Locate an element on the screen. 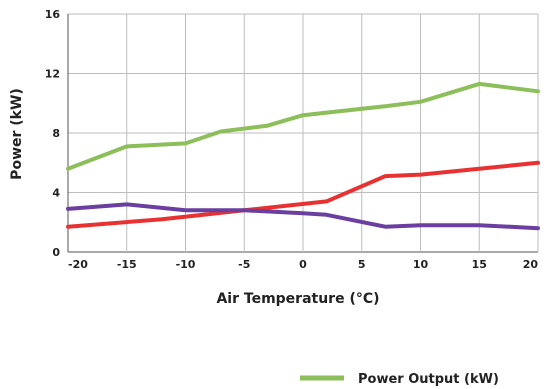 Image resolution: width=547 pixels, height=389 pixels. legend: Power Output (kW) is located at coordinates (399, 379).